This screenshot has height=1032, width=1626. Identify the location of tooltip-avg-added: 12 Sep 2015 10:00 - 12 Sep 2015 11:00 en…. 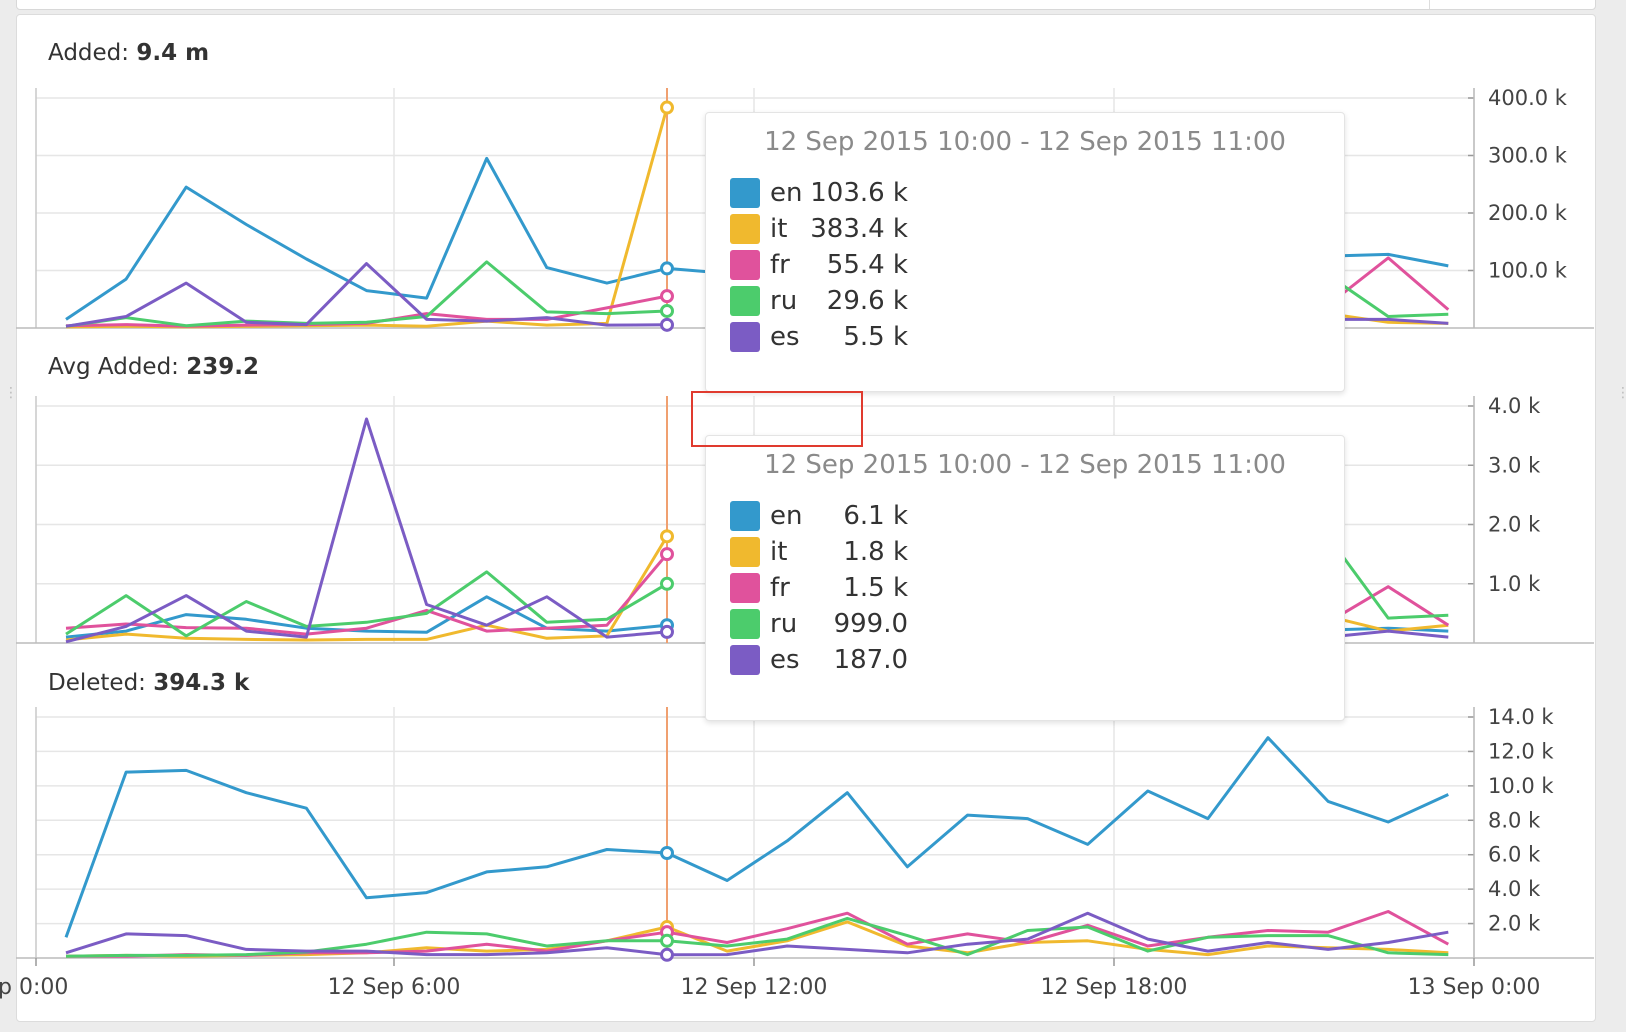
(1025, 578).